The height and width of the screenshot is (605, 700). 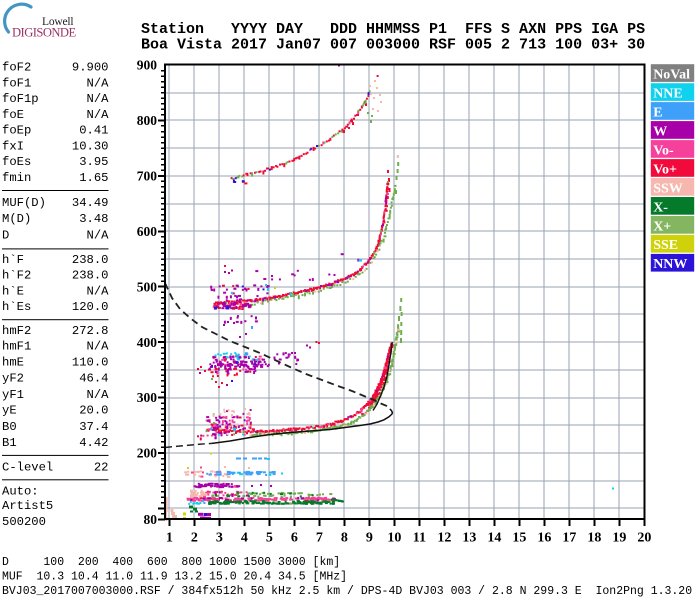 What do you see at coordinates (24, 522) in the screenshot?
I see `svg-text: 500200` at bounding box center [24, 522].